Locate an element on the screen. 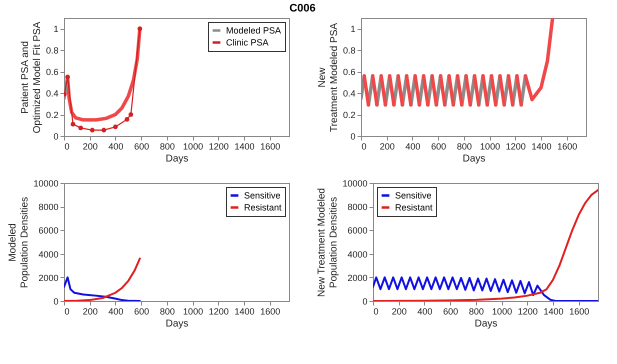 The image size is (617, 364). y-axis-title: Modeled Population Densities is located at coordinates (18, 242).